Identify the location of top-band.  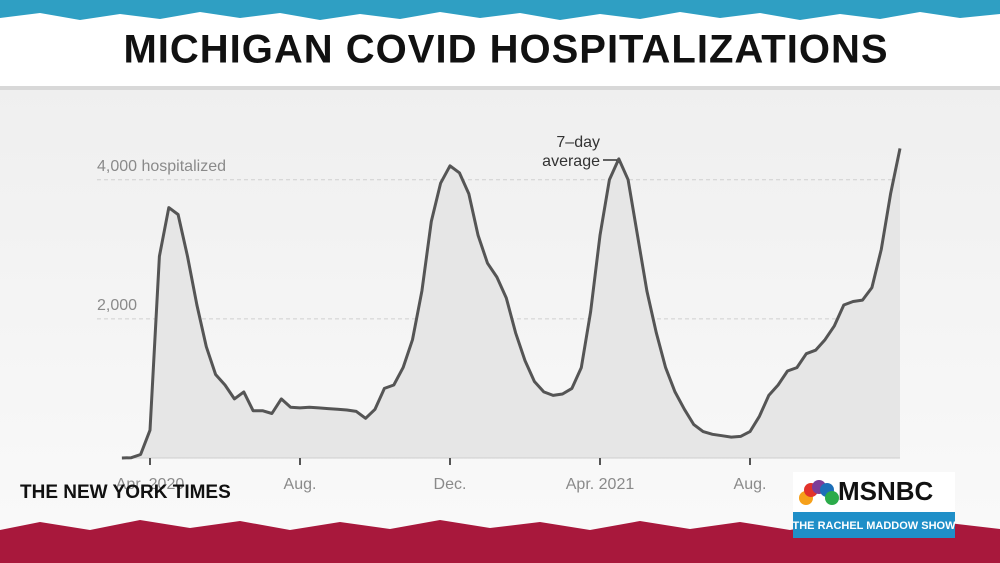
(500, 10).